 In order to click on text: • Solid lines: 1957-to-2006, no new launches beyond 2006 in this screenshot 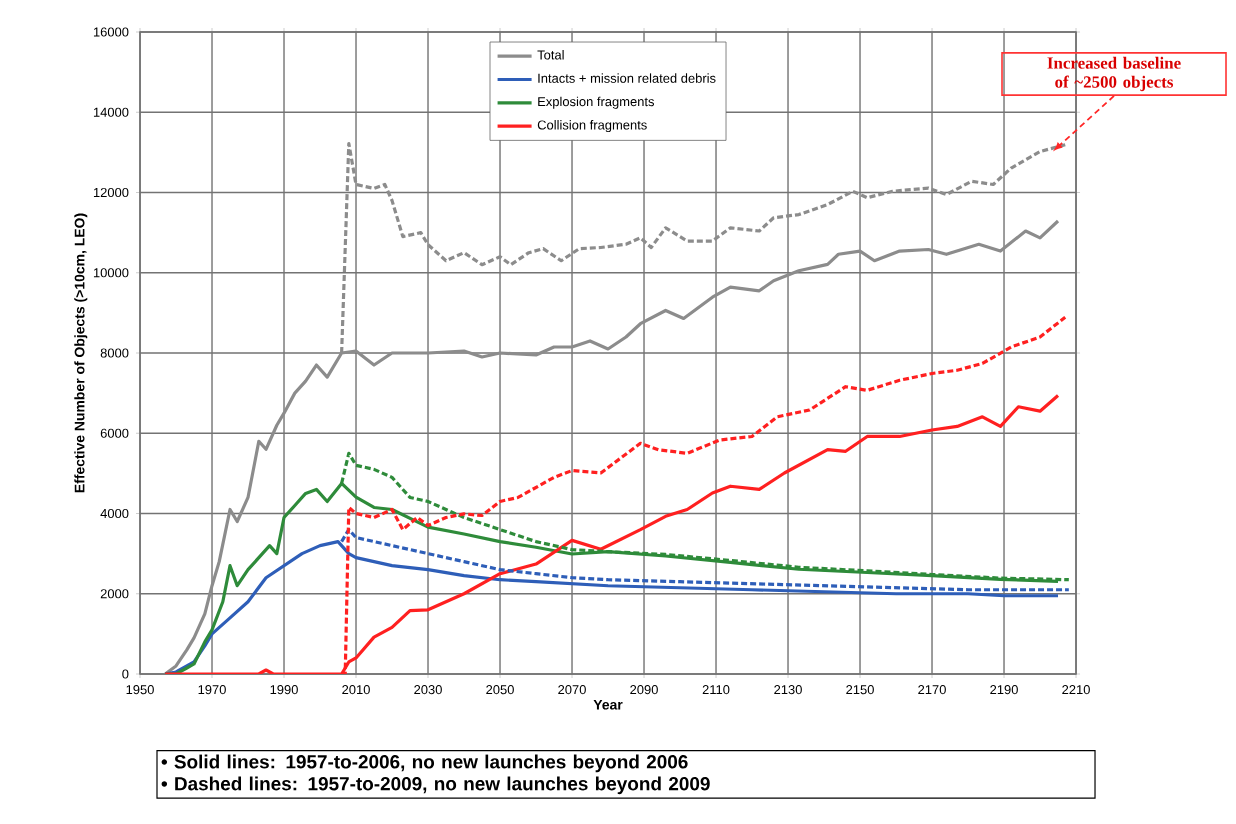, I will do `click(424, 763)`.